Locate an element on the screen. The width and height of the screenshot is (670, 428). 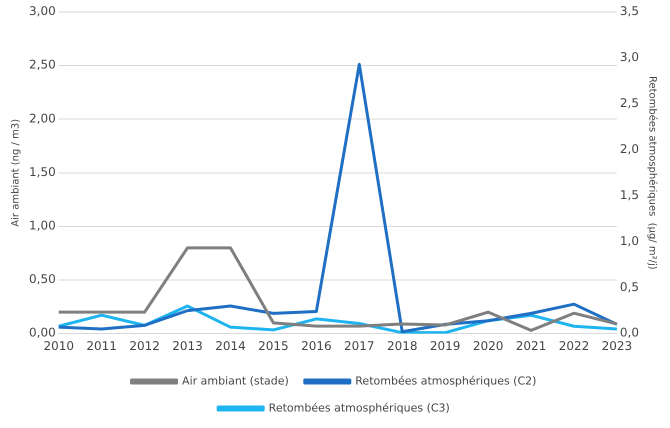
y2-tick-label: 3,0 is located at coordinates (630, 57).